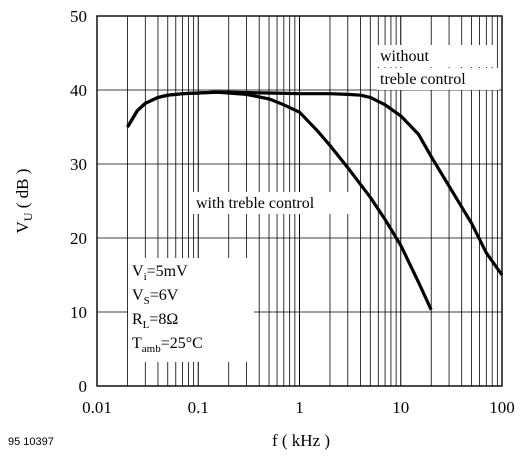 The width and height of the screenshot is (521, 459). Describe the element at coordinates (255, 203) in the screenshot. I see `label-with-treble: with treble control` at that location.